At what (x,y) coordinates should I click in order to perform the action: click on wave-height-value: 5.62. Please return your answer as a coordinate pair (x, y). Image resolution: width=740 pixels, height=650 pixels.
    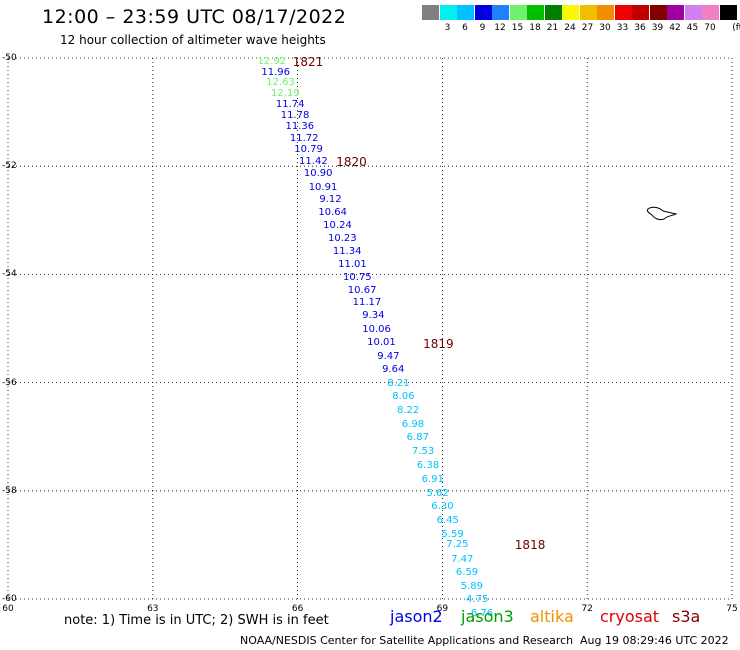
    Looking at the image, I should click on (437, 493).